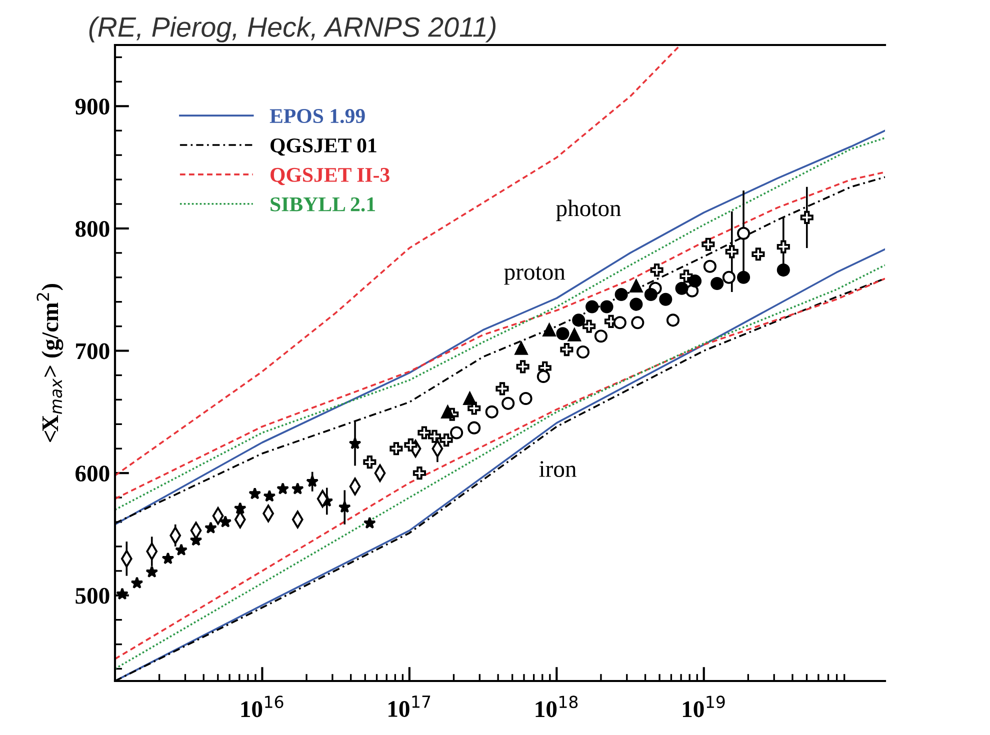 Image resolution: width=990 pixels, height=735 pixels. What do you see at coordinates (93, 596) in the screenshot?
I see `y-tick-label: 500` at bounding box center [93, 596].